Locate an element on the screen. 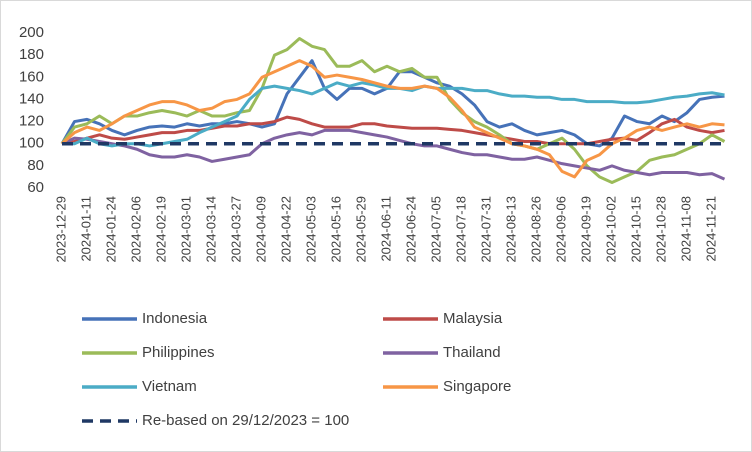 Image resolution: width=752 pixels, height=452 pixels. x-tick-label: 2024-08-13 is located at coordinates (510, 229).